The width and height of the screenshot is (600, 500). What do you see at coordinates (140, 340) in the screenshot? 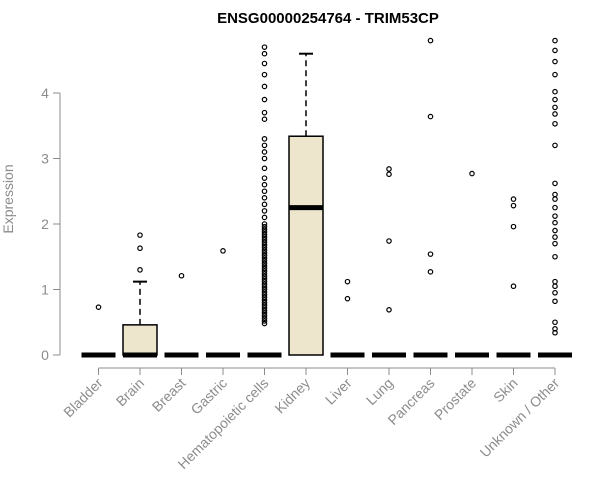
I see `box-iqr` at bounding box center [140, 340].